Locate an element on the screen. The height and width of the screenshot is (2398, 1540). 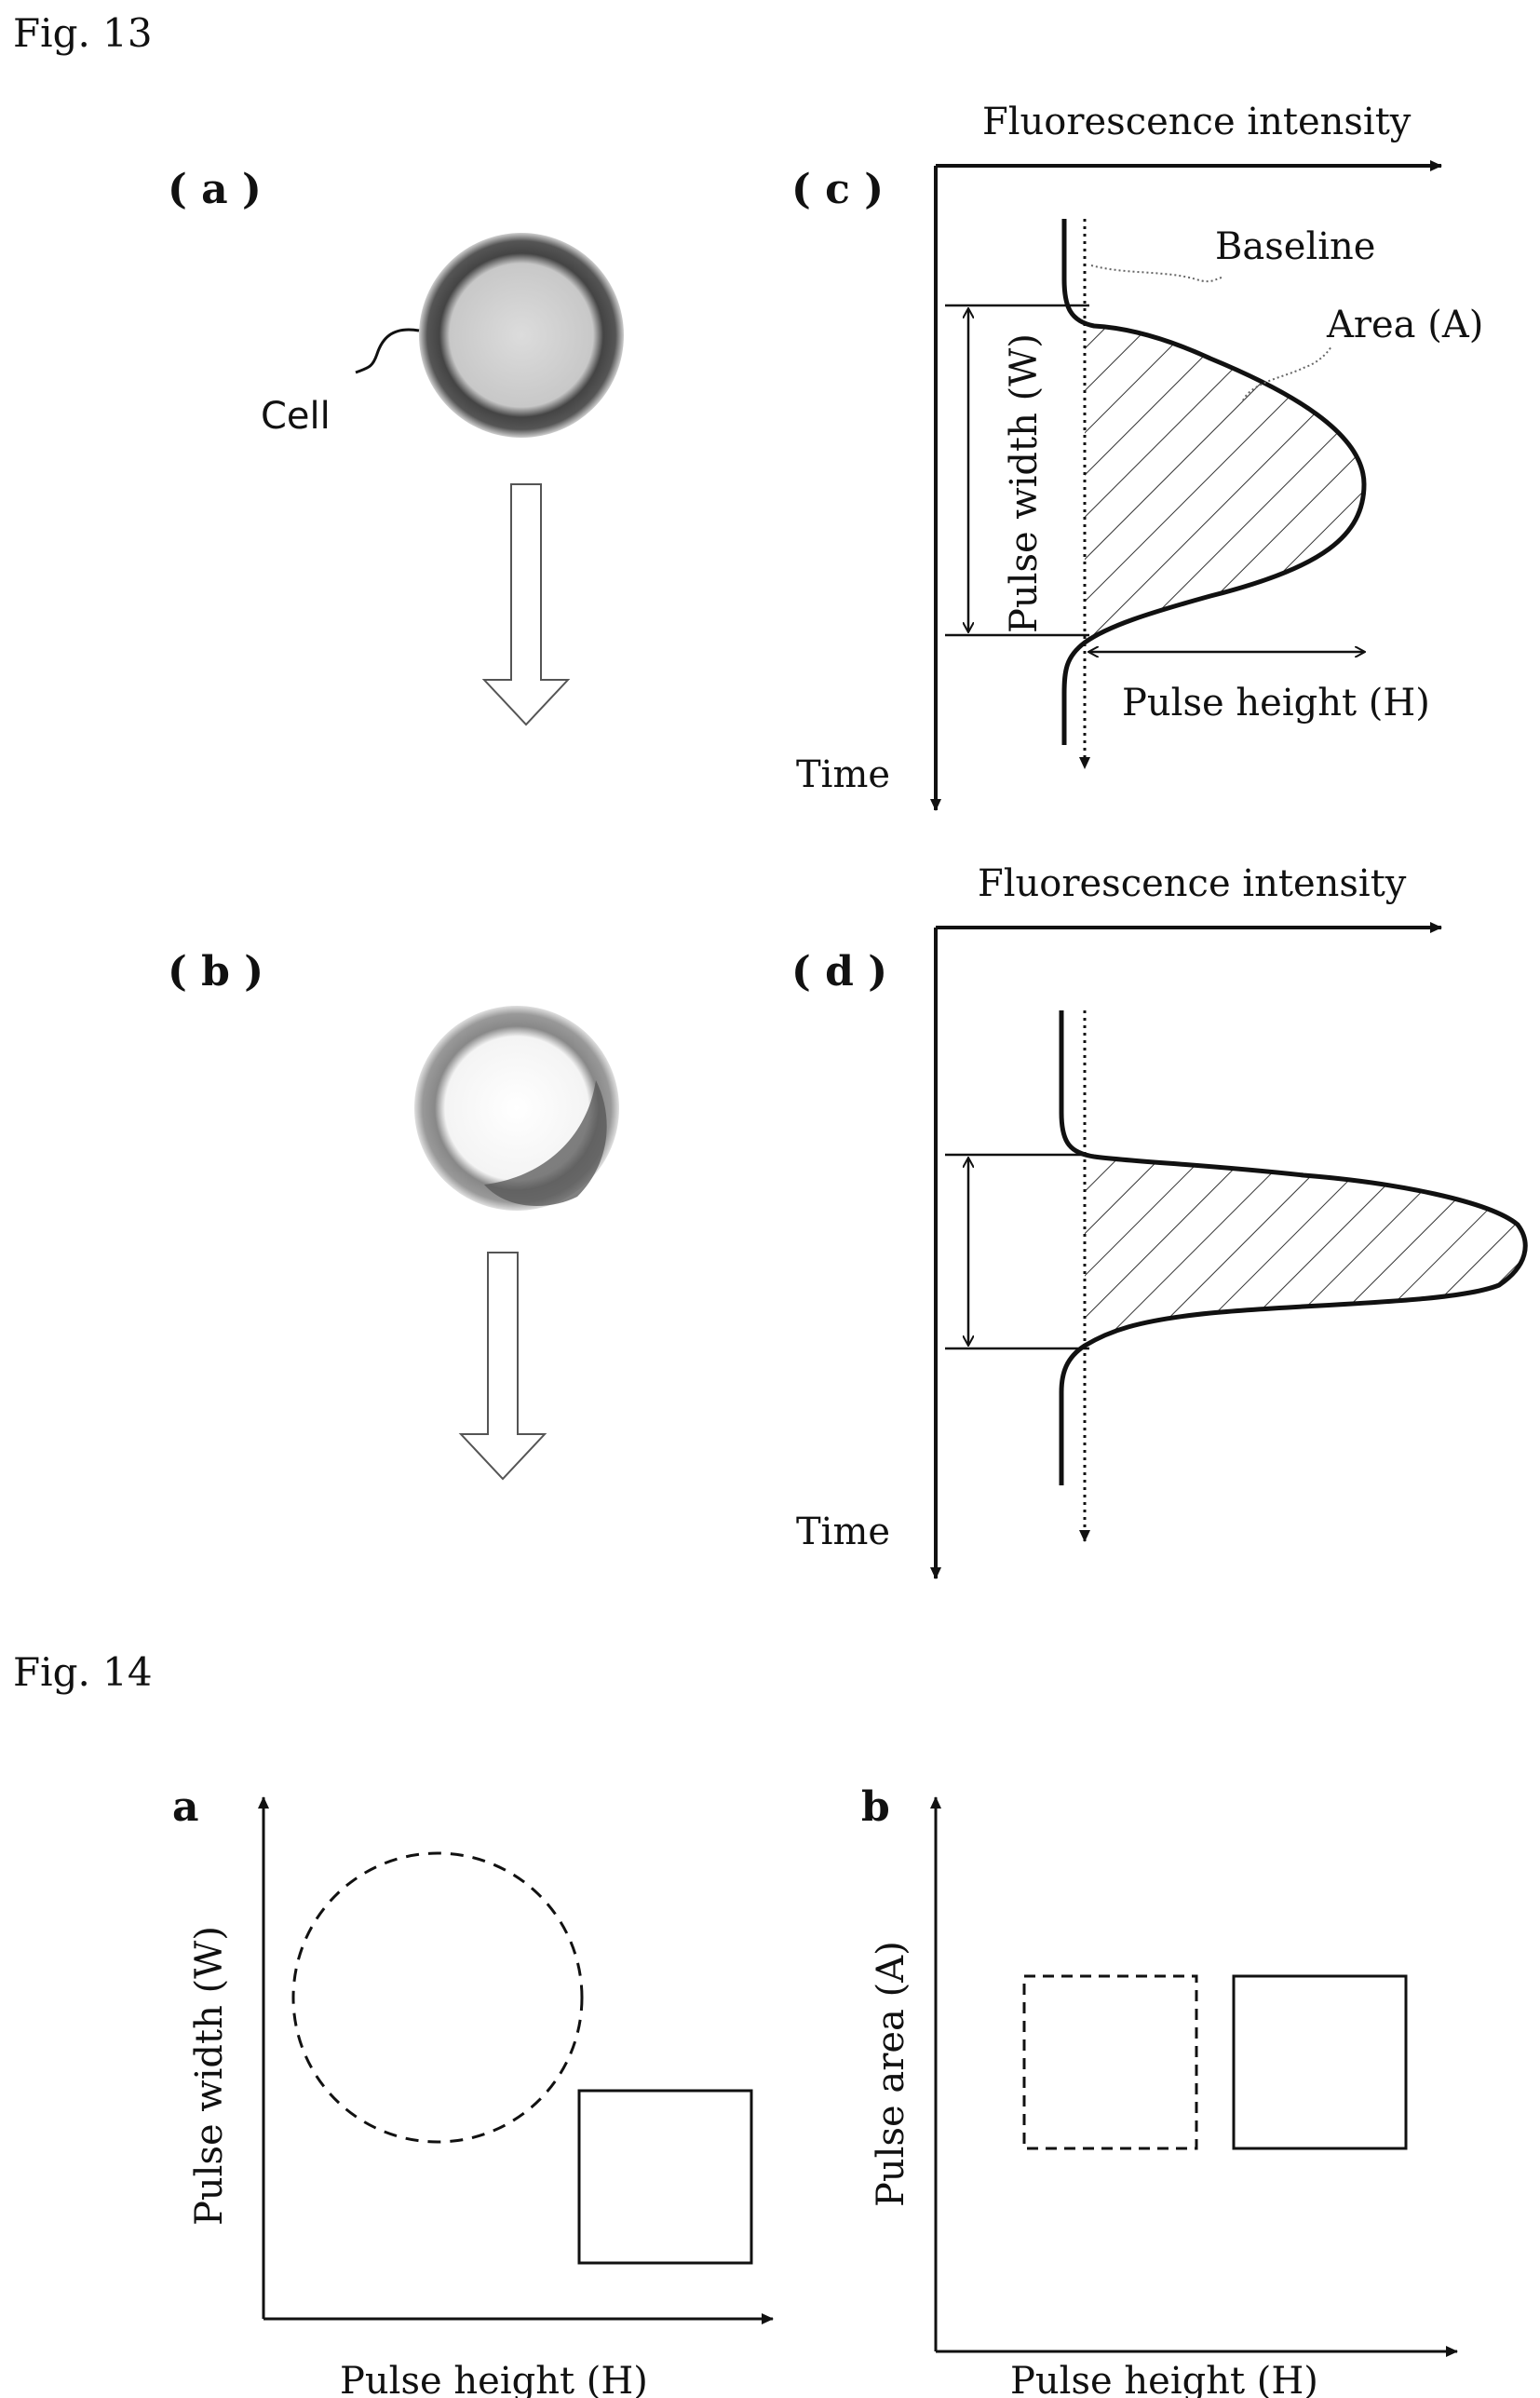
fig14a-x-label: Pulse height (H) is located at coordinates (494, 2379).